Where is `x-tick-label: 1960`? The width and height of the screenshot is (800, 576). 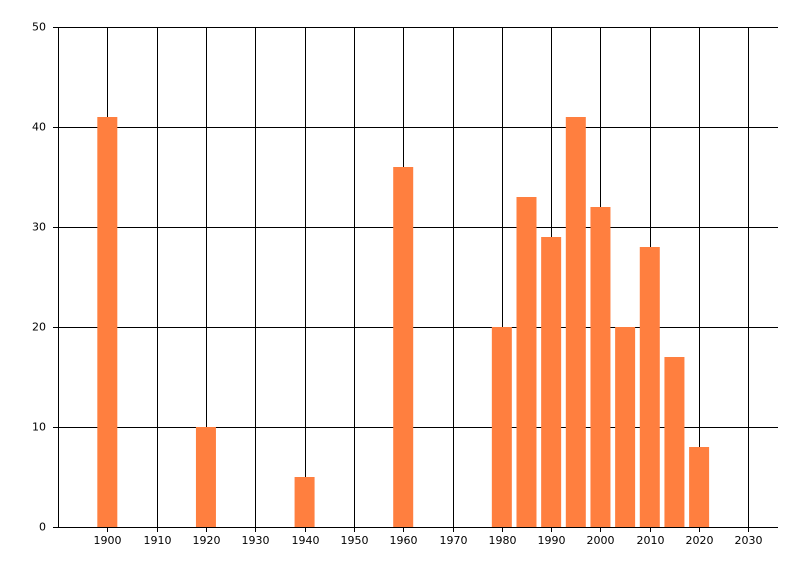
x-tick-label: 1960 is located at coordinates (404, 540).